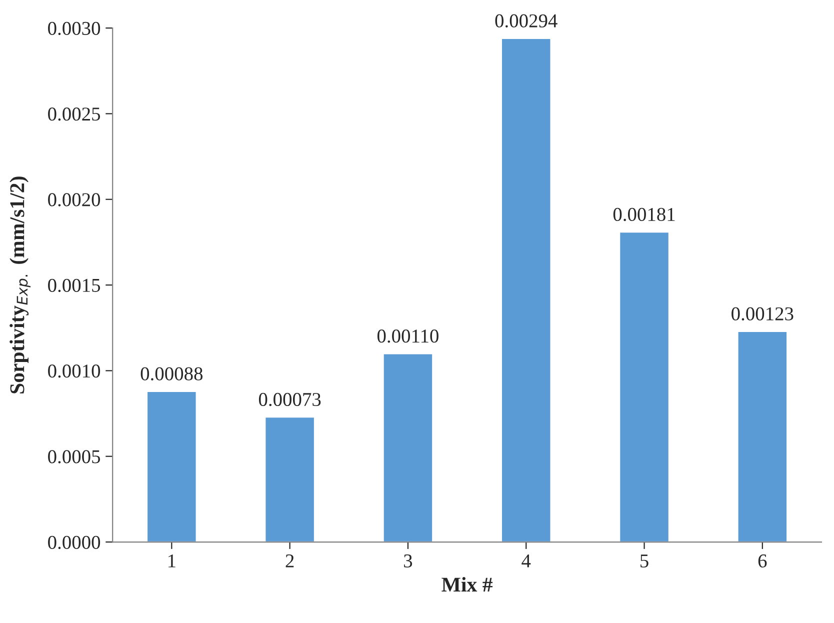  Describe the element at coordinates (407, 336) in the screenshot. I see `data-label: 0.00110` at that location.